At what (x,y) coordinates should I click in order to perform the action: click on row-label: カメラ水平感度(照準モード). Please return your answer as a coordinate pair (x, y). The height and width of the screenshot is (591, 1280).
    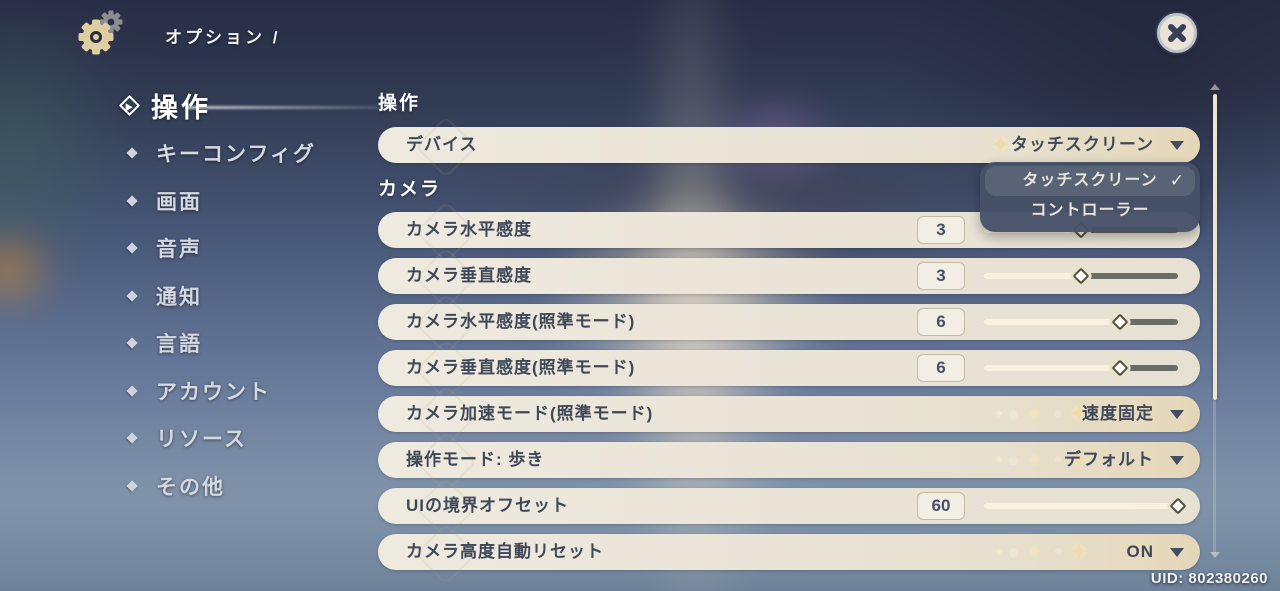
    Looking at the image, I should click on (521, 321).